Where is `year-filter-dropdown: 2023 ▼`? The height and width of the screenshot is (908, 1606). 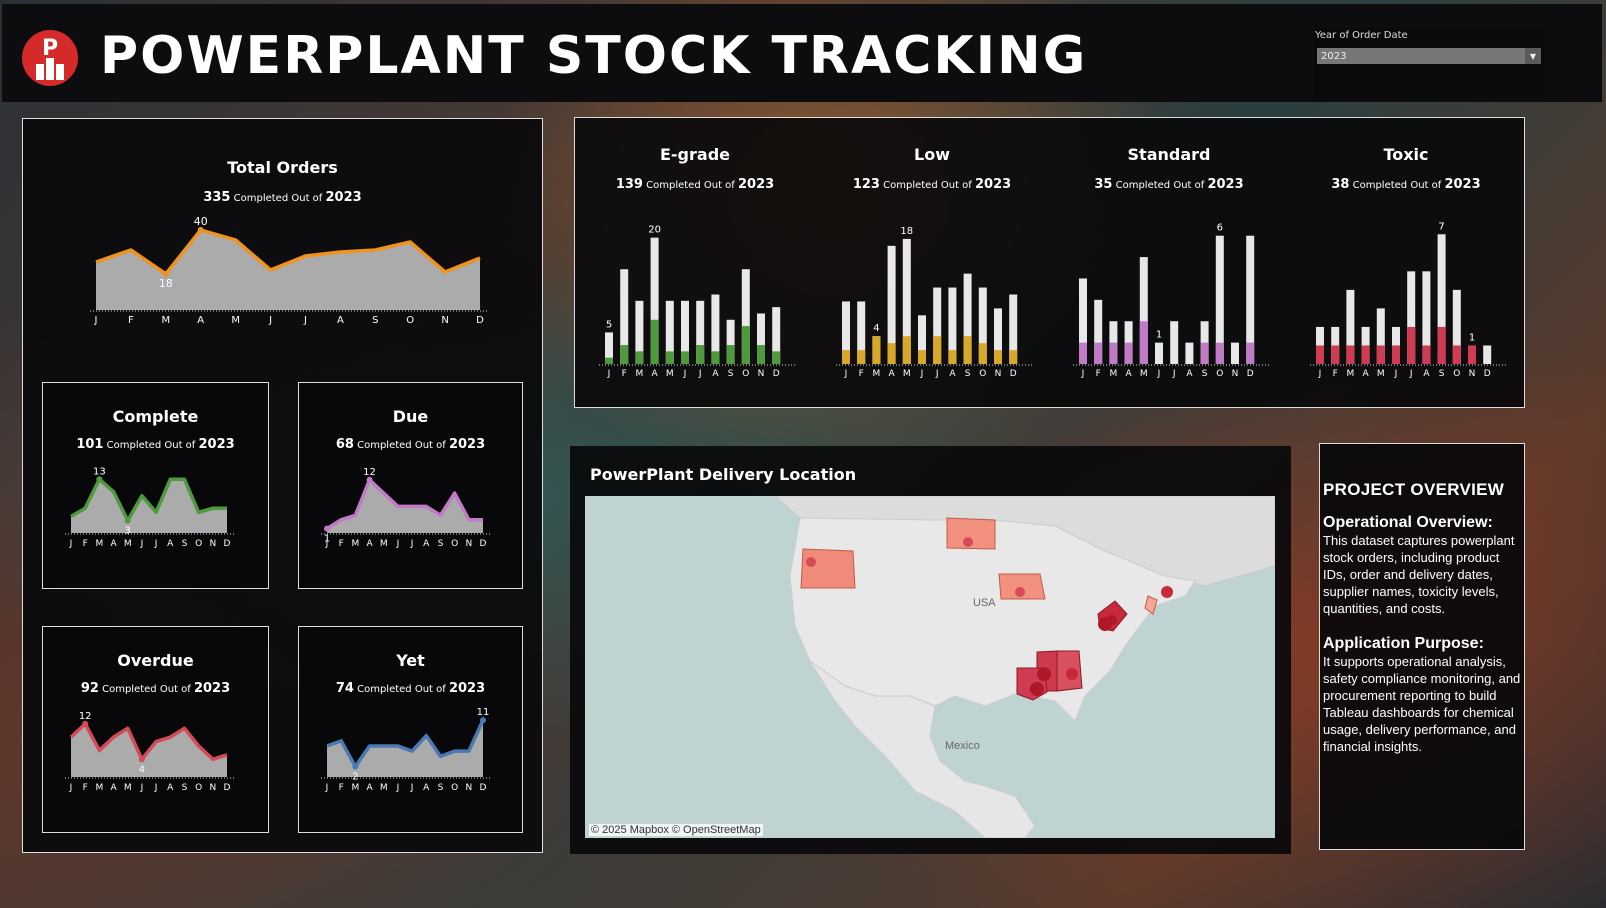 year-filter-dropdown: 2023 ▼ is located at coordinates (1429, 56).